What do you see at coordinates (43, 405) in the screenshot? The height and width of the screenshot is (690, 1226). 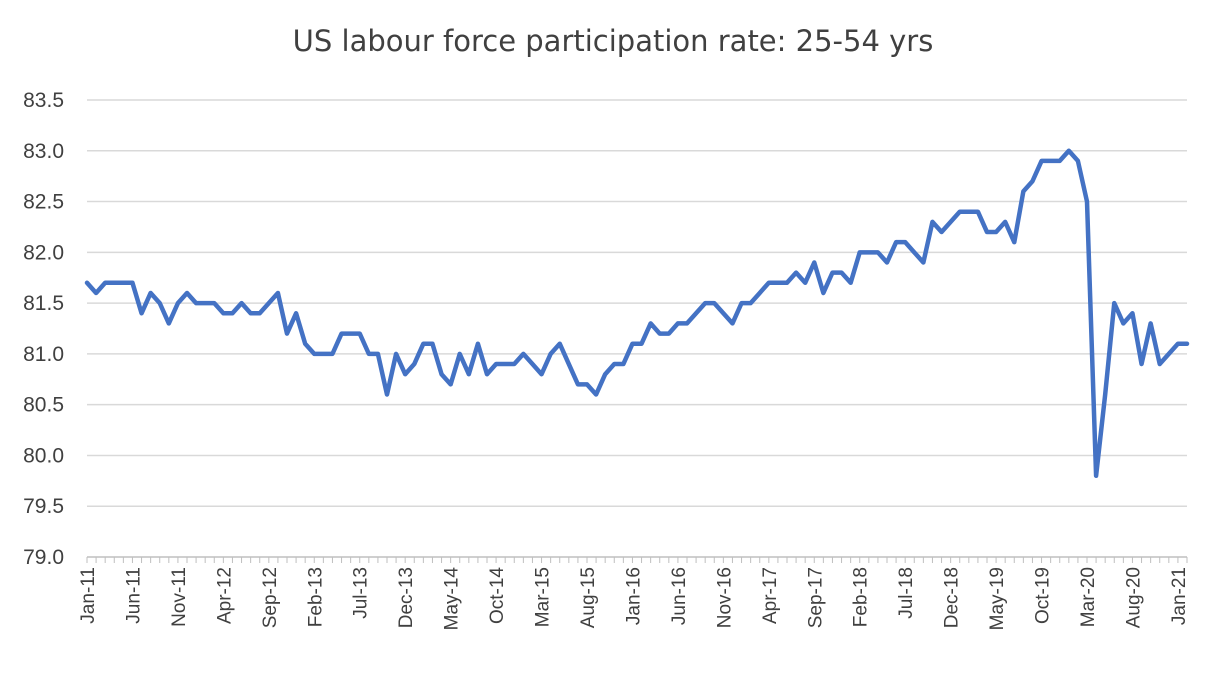 I see `y-tick-label: 80.5` at bounding box center [43, 405].